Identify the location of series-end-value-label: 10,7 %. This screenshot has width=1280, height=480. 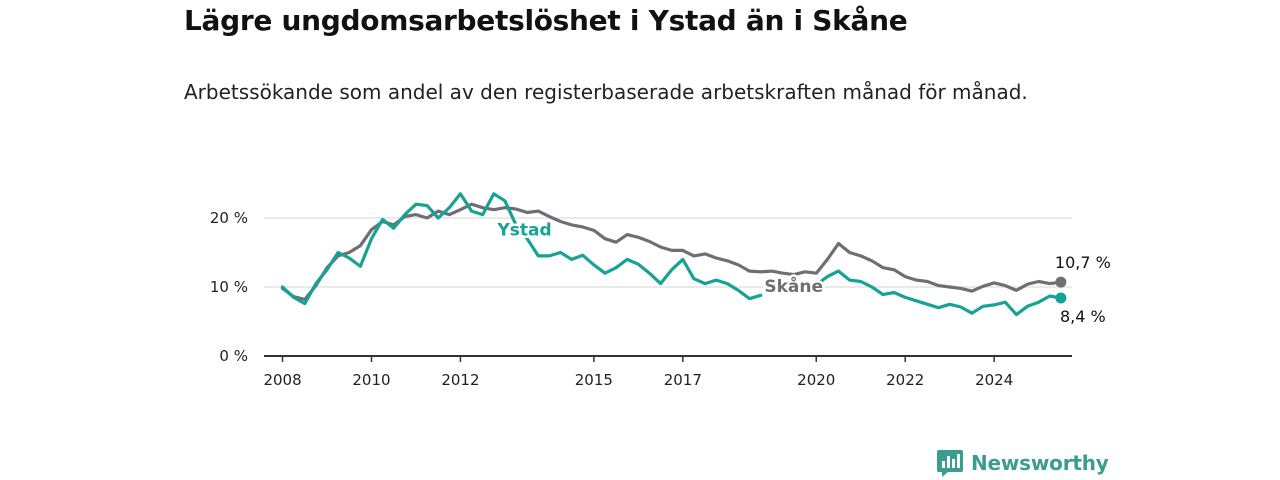
(1083, 262).